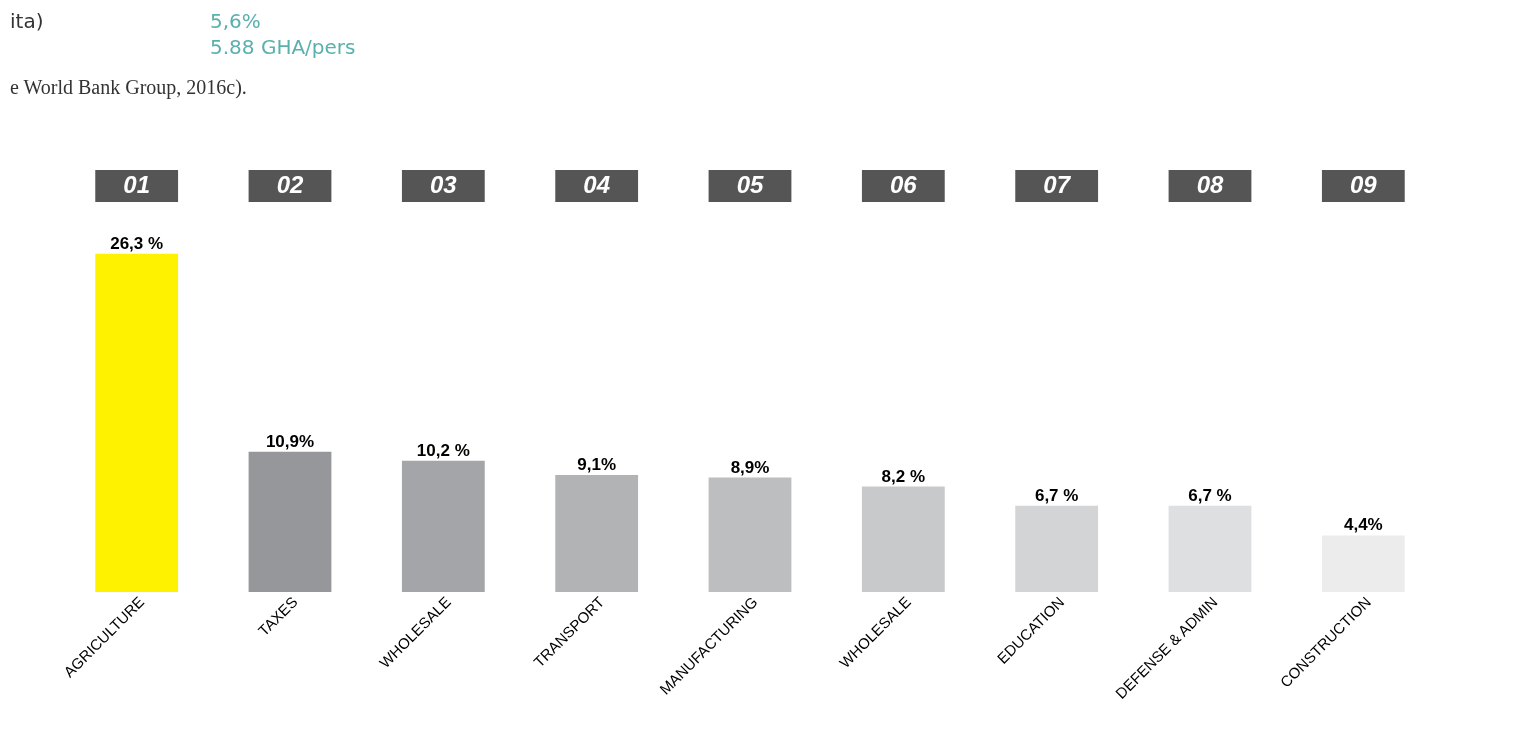  Describe the element at coordinates (290, 441) in the screenshot. I see `data-label: 10,9%` at that location.